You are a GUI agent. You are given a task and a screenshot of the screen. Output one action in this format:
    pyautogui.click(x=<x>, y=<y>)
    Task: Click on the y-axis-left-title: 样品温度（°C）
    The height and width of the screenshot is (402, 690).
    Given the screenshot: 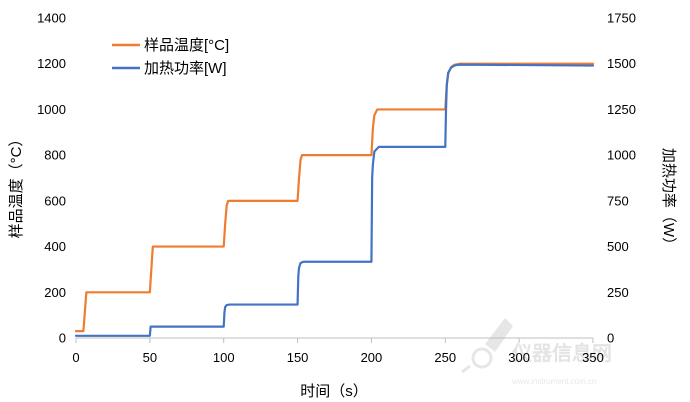 What is the action you would take?
    pyautogui.click(x=16, y=185)
    